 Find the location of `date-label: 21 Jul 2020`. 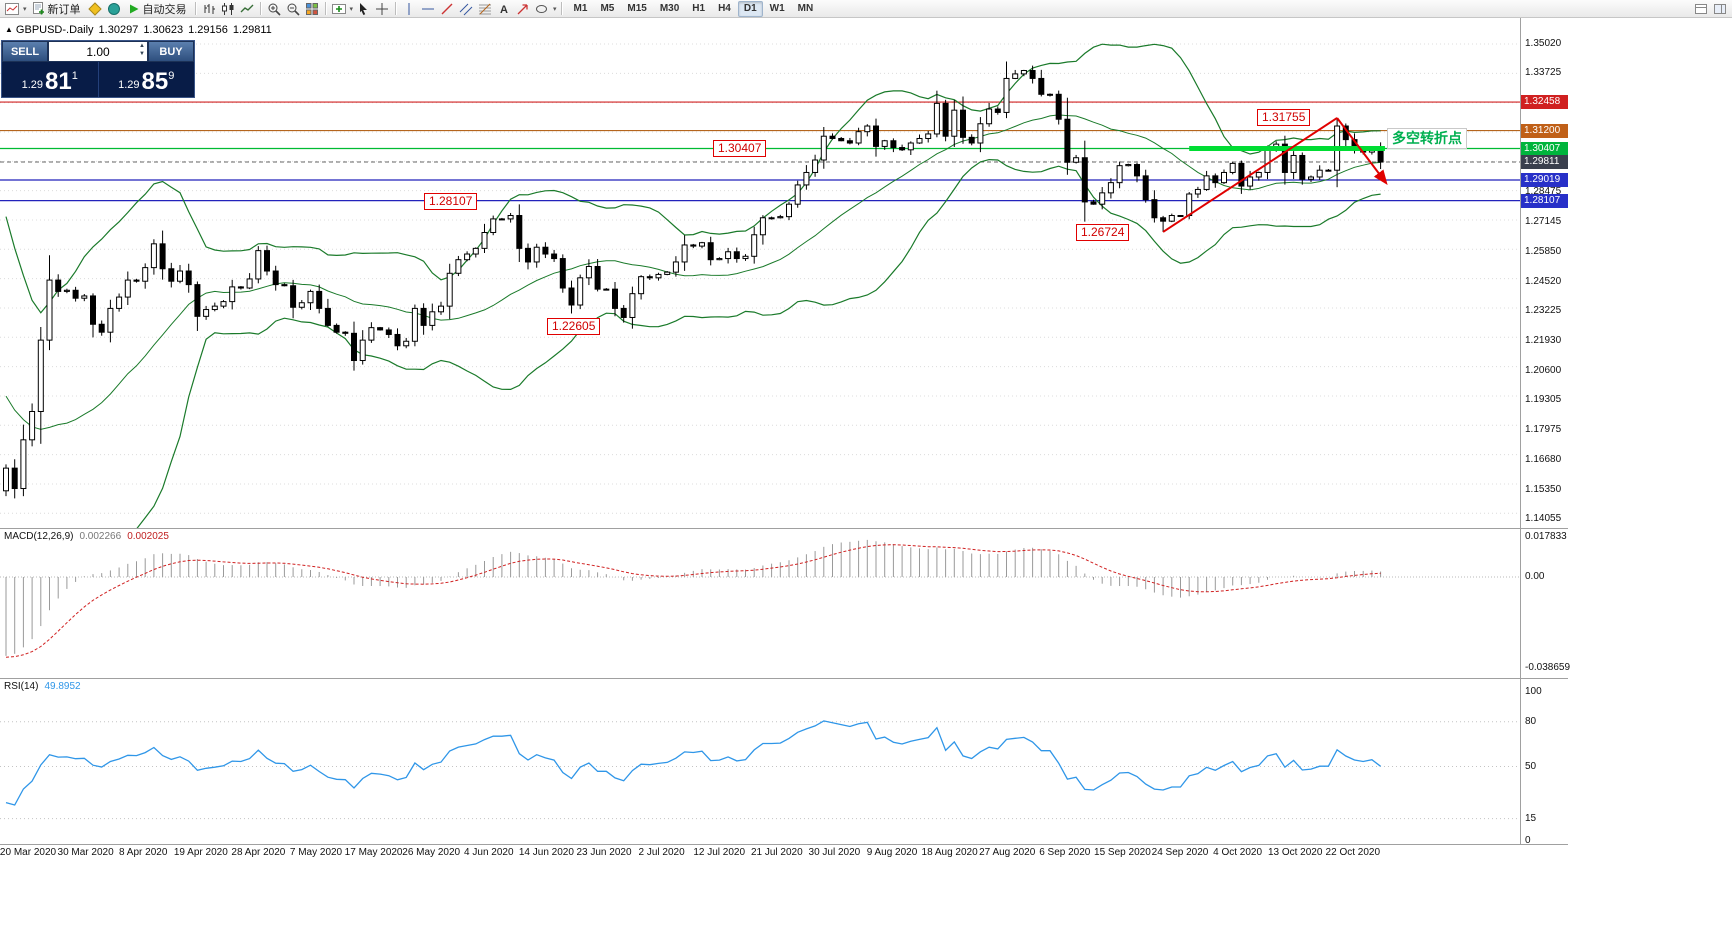

date-label: 21 Jul 2020 is located at coordinates (776, 852).